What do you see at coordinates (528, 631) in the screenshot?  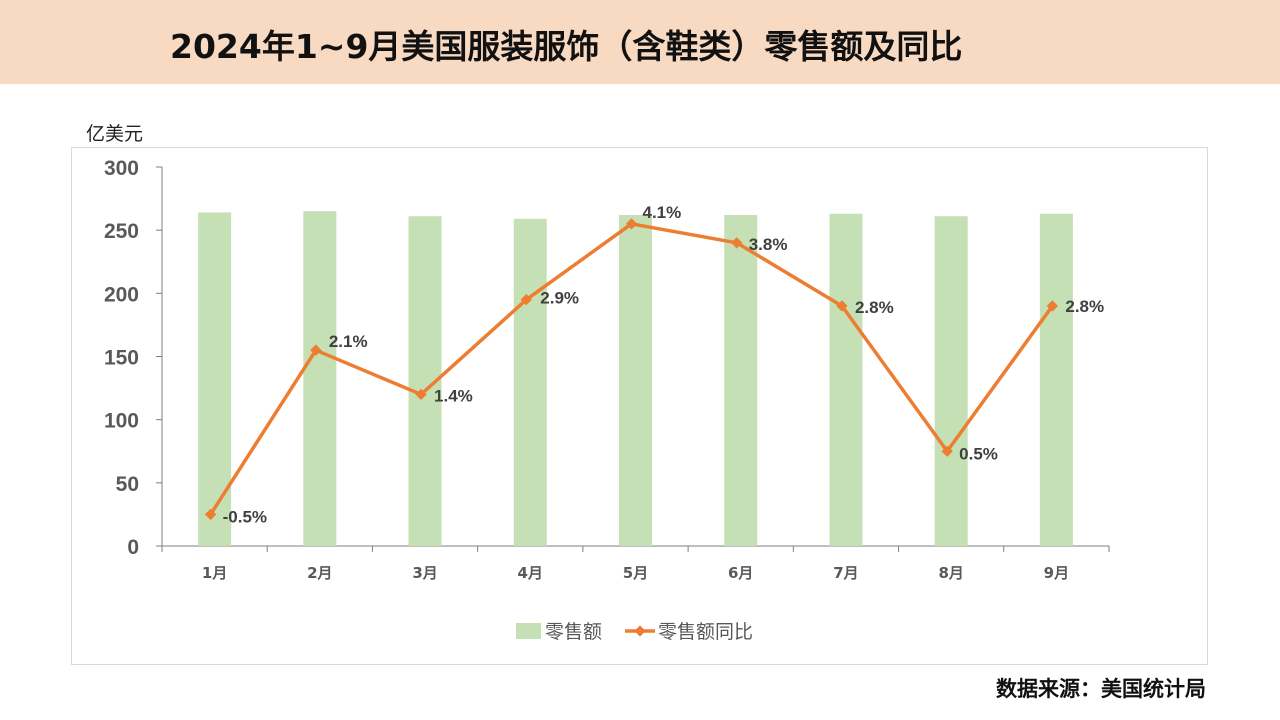 I see `legend-swatch-retail-sales` at bounding box center [528, 631].